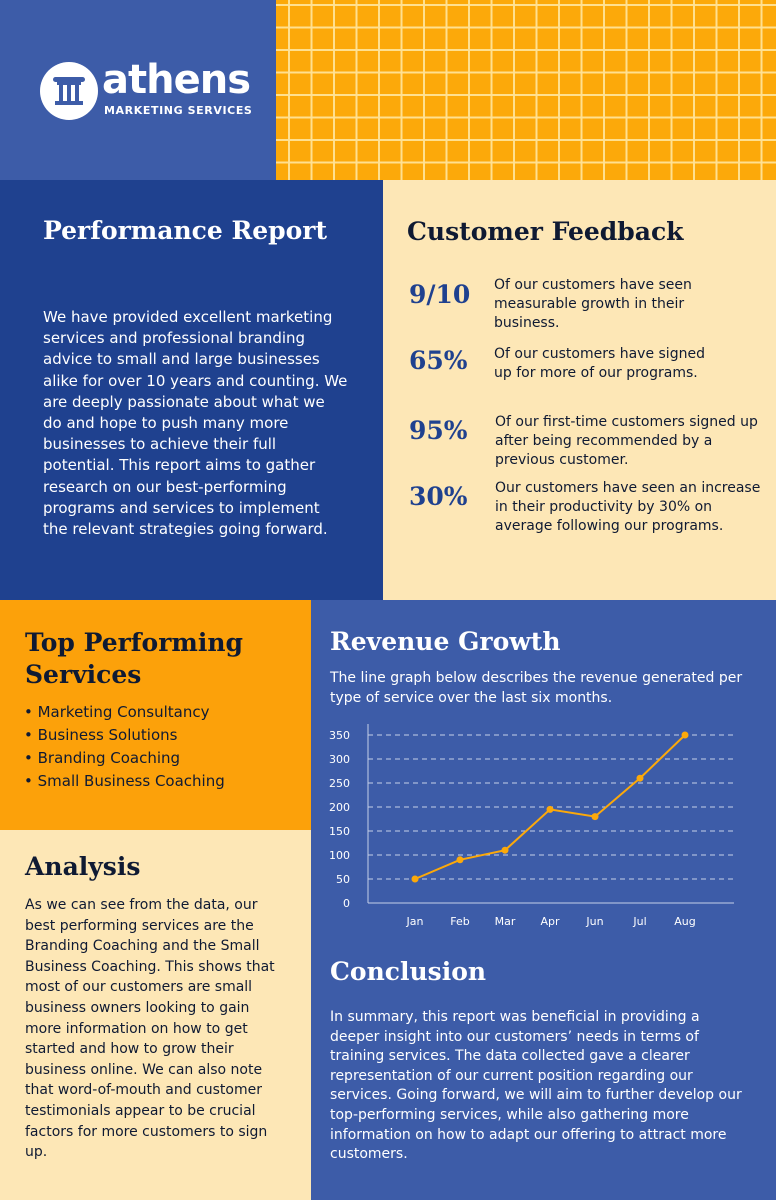  I want to click on y-tick-label: 350, so click(339, 735).